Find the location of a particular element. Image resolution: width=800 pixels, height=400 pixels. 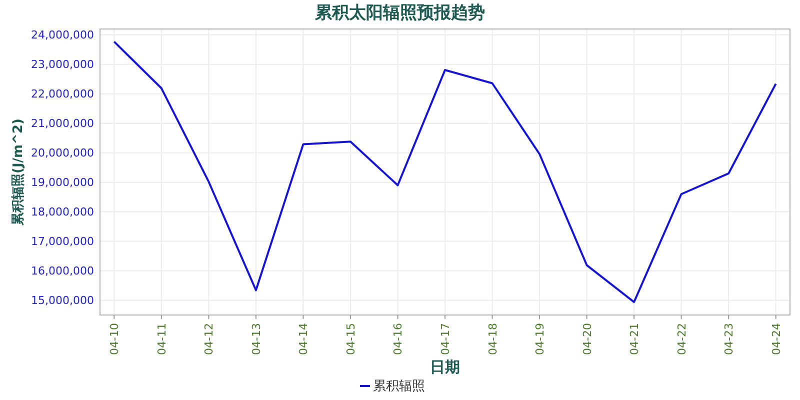

y-tick-label: 19,000,000 is located at coordinates (62, 183).